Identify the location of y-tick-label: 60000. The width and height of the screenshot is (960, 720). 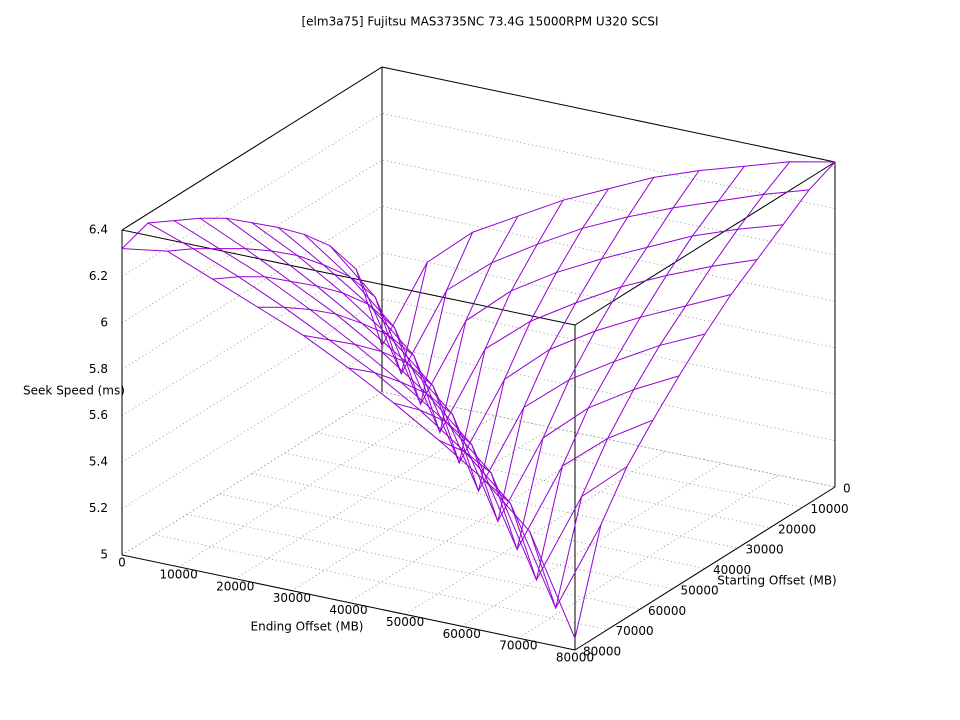
(667, 611).